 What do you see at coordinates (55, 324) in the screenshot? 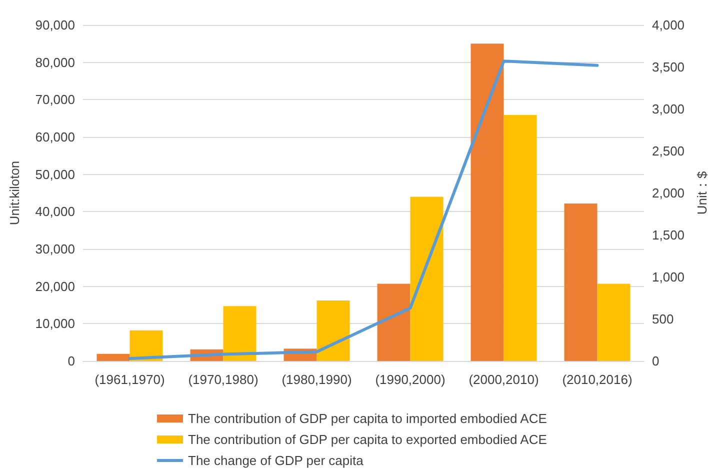
I see `y-tick-label: 10,000` at bounding box center [55, 324].